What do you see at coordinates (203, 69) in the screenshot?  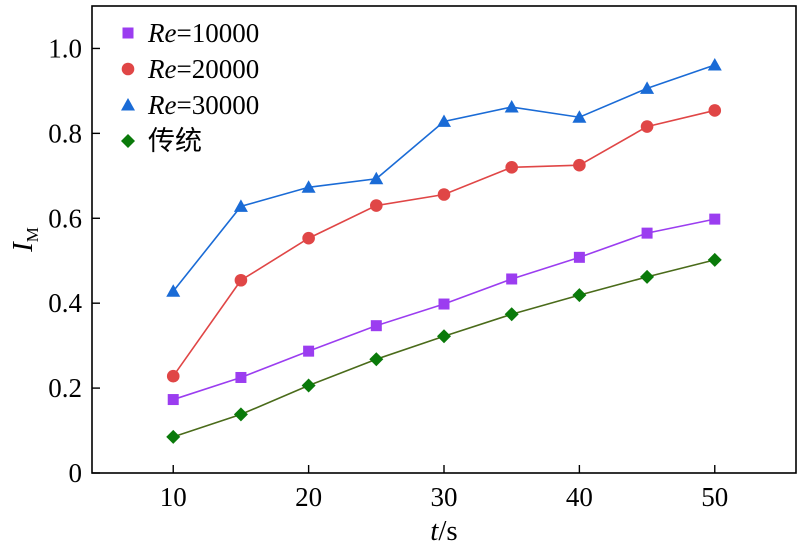 I see `legend-label: Re=20000` at bounding box center [203, 69].